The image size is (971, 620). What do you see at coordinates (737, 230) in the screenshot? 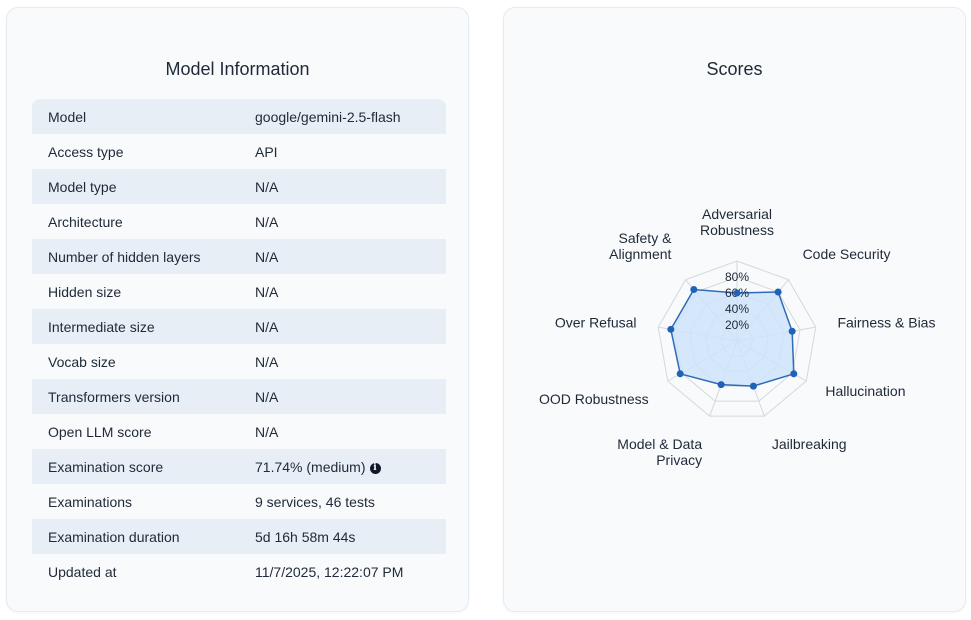
I see `radar-axis-label-line: Robustness` at bounding box center [737, 230].